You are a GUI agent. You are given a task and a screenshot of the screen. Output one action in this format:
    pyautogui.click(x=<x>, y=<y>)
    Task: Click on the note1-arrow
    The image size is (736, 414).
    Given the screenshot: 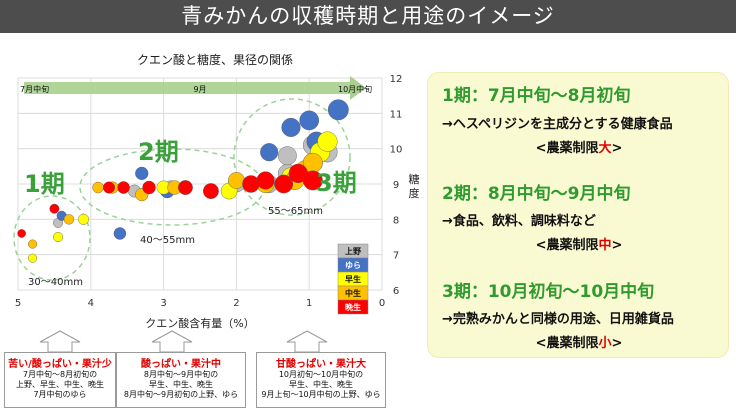 What is the action you would take?
    pyautogui.click(x=60, y=341)
    